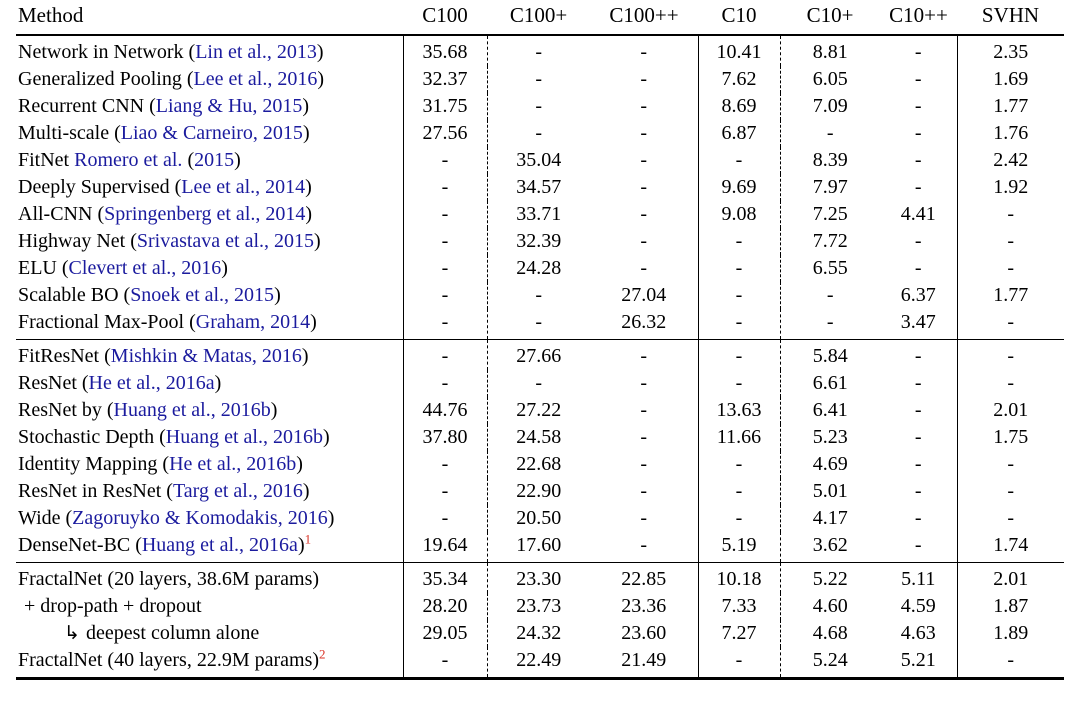 Image resolution: width=1080 pixels, height=705 pixels. What do you see at coordinates (169, 579) in the screenshot?
I see `method-text: FractalNet (20 layers, 38.6M params)` at bounding box center [169, 579].